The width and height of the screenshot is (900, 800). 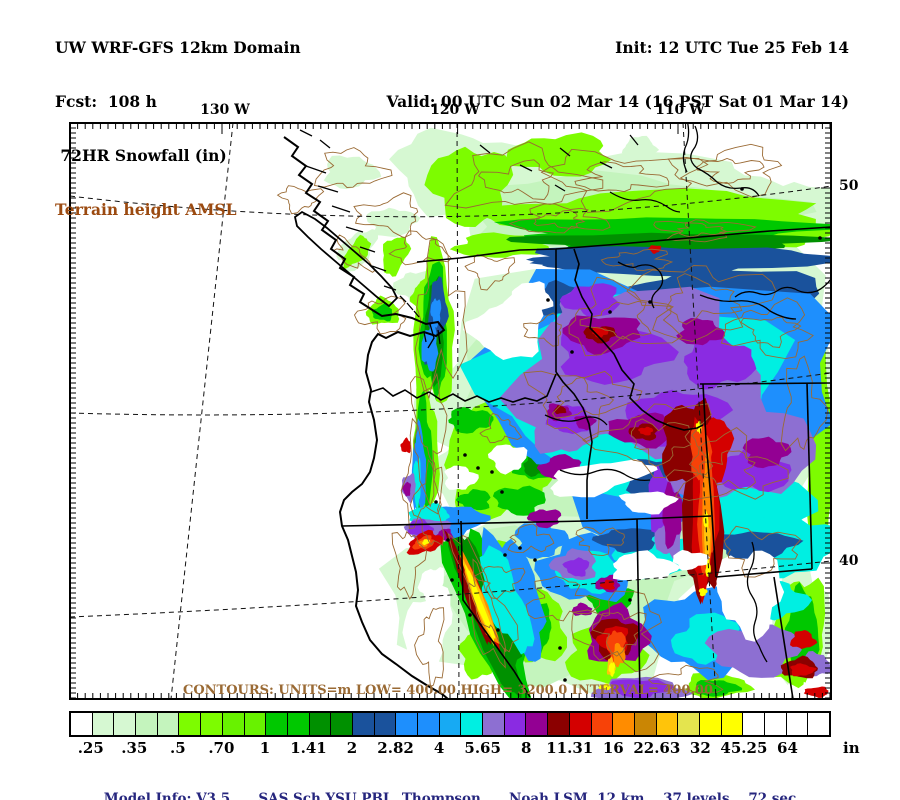 What do you see at coordinates (526, 748) in the screenshot?
I see `colorbar-tick-label: 8` at bounding box center [526, 748].